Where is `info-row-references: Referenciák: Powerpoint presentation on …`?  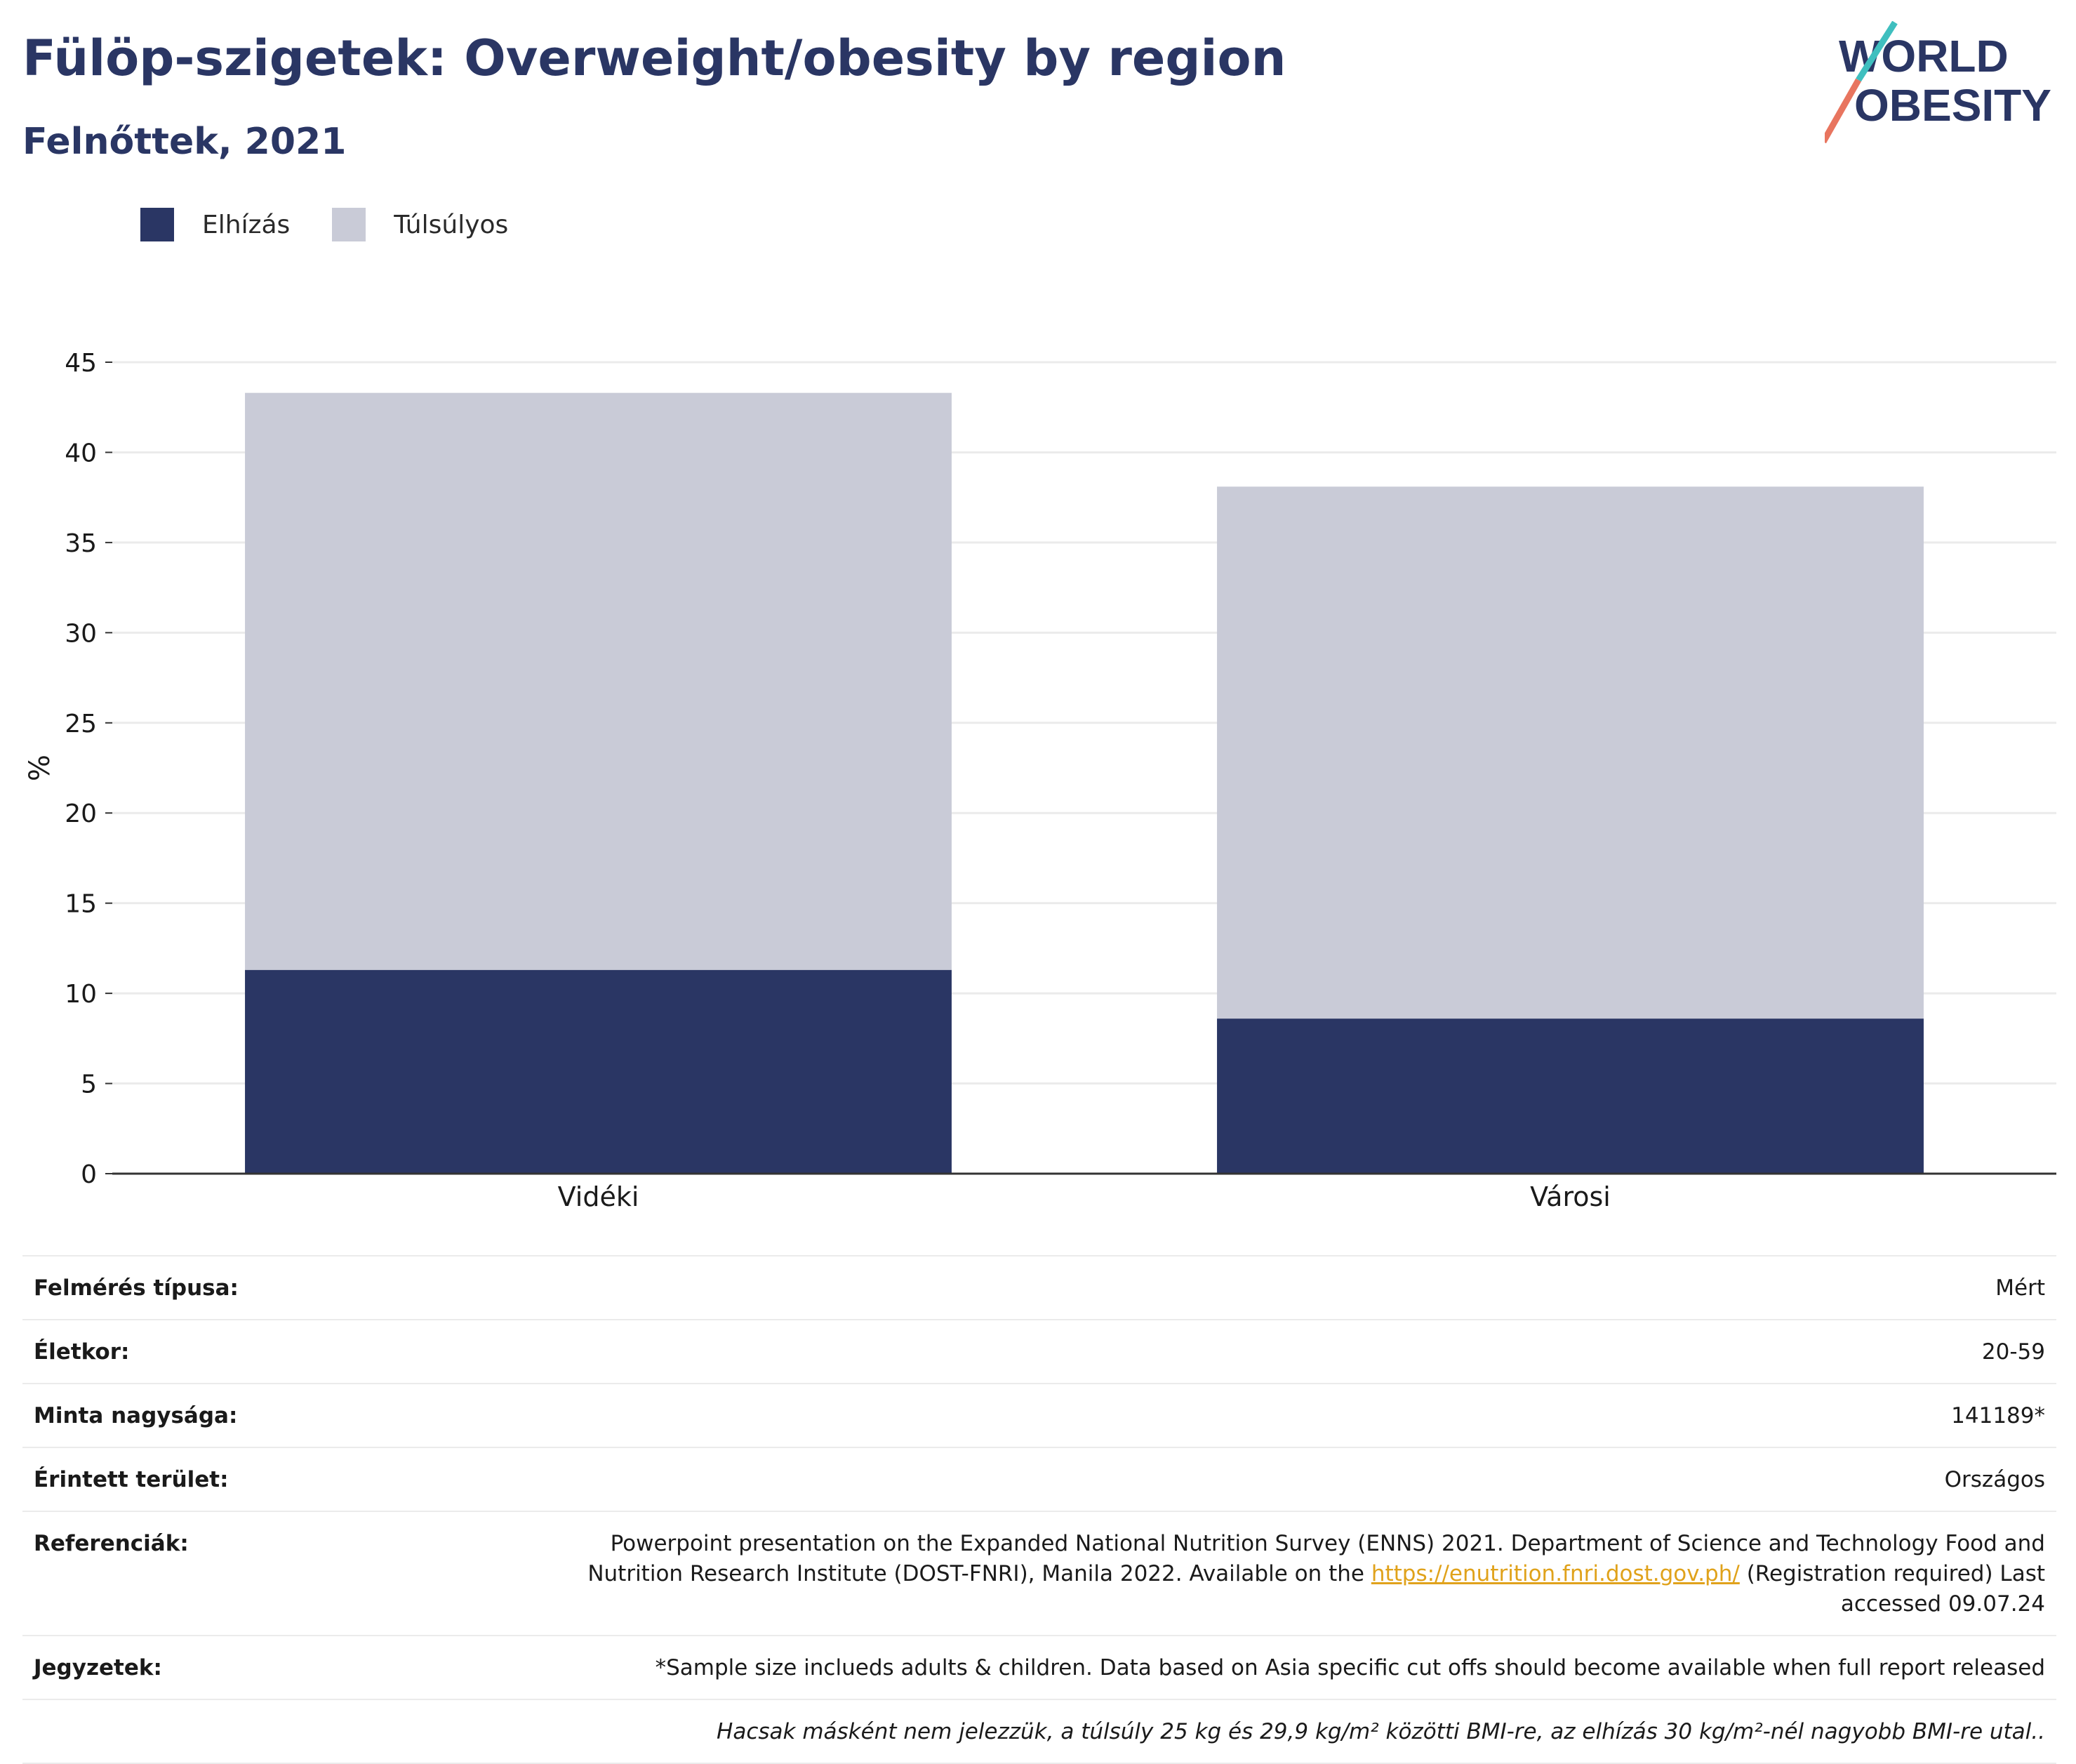 info-row-references: Referenciák: Powerpoint presentation on … is located at coordinates (1039, 1574).